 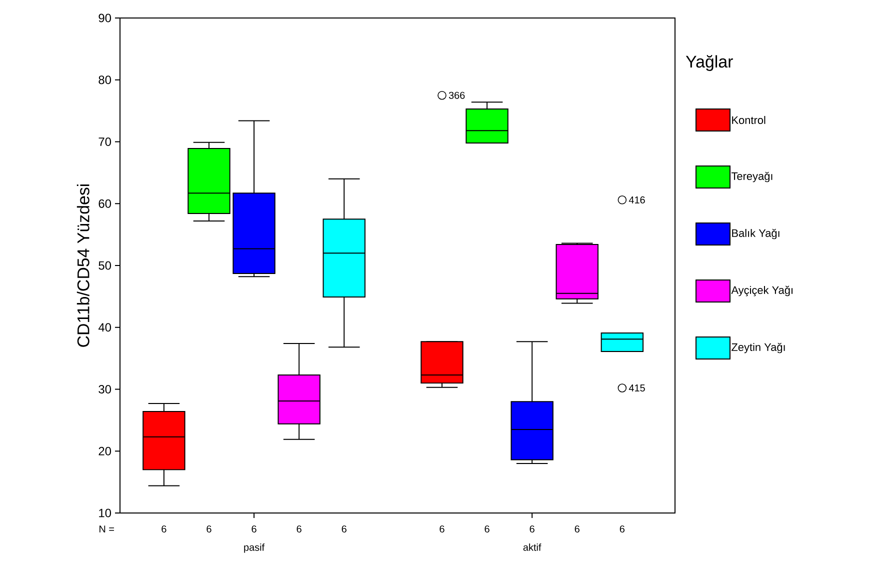 I want to click on x-tick-label: pasif, so click(x=254, y=548).